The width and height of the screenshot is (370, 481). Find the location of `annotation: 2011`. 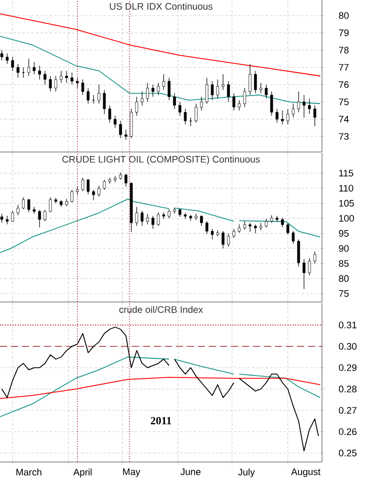

annotation: 2011 is located at coordinates (161, 420).